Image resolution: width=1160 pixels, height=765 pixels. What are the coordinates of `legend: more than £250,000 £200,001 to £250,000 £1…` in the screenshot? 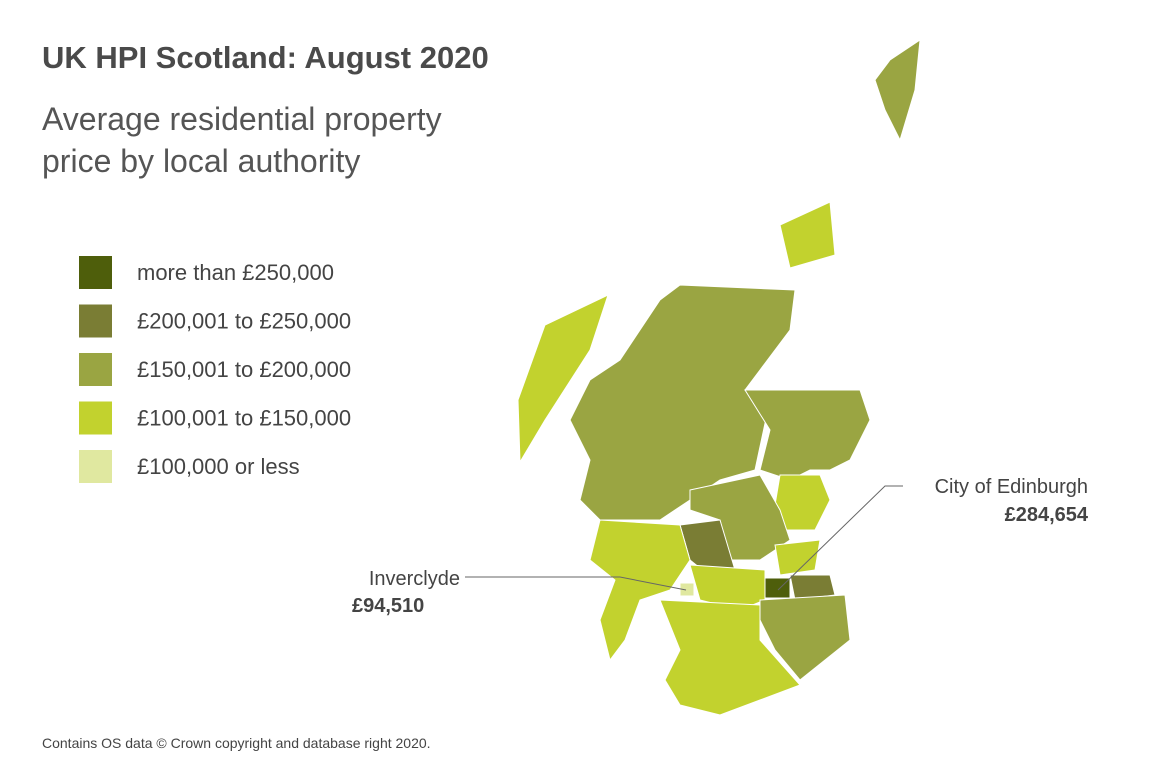 It's located at (215, 369).